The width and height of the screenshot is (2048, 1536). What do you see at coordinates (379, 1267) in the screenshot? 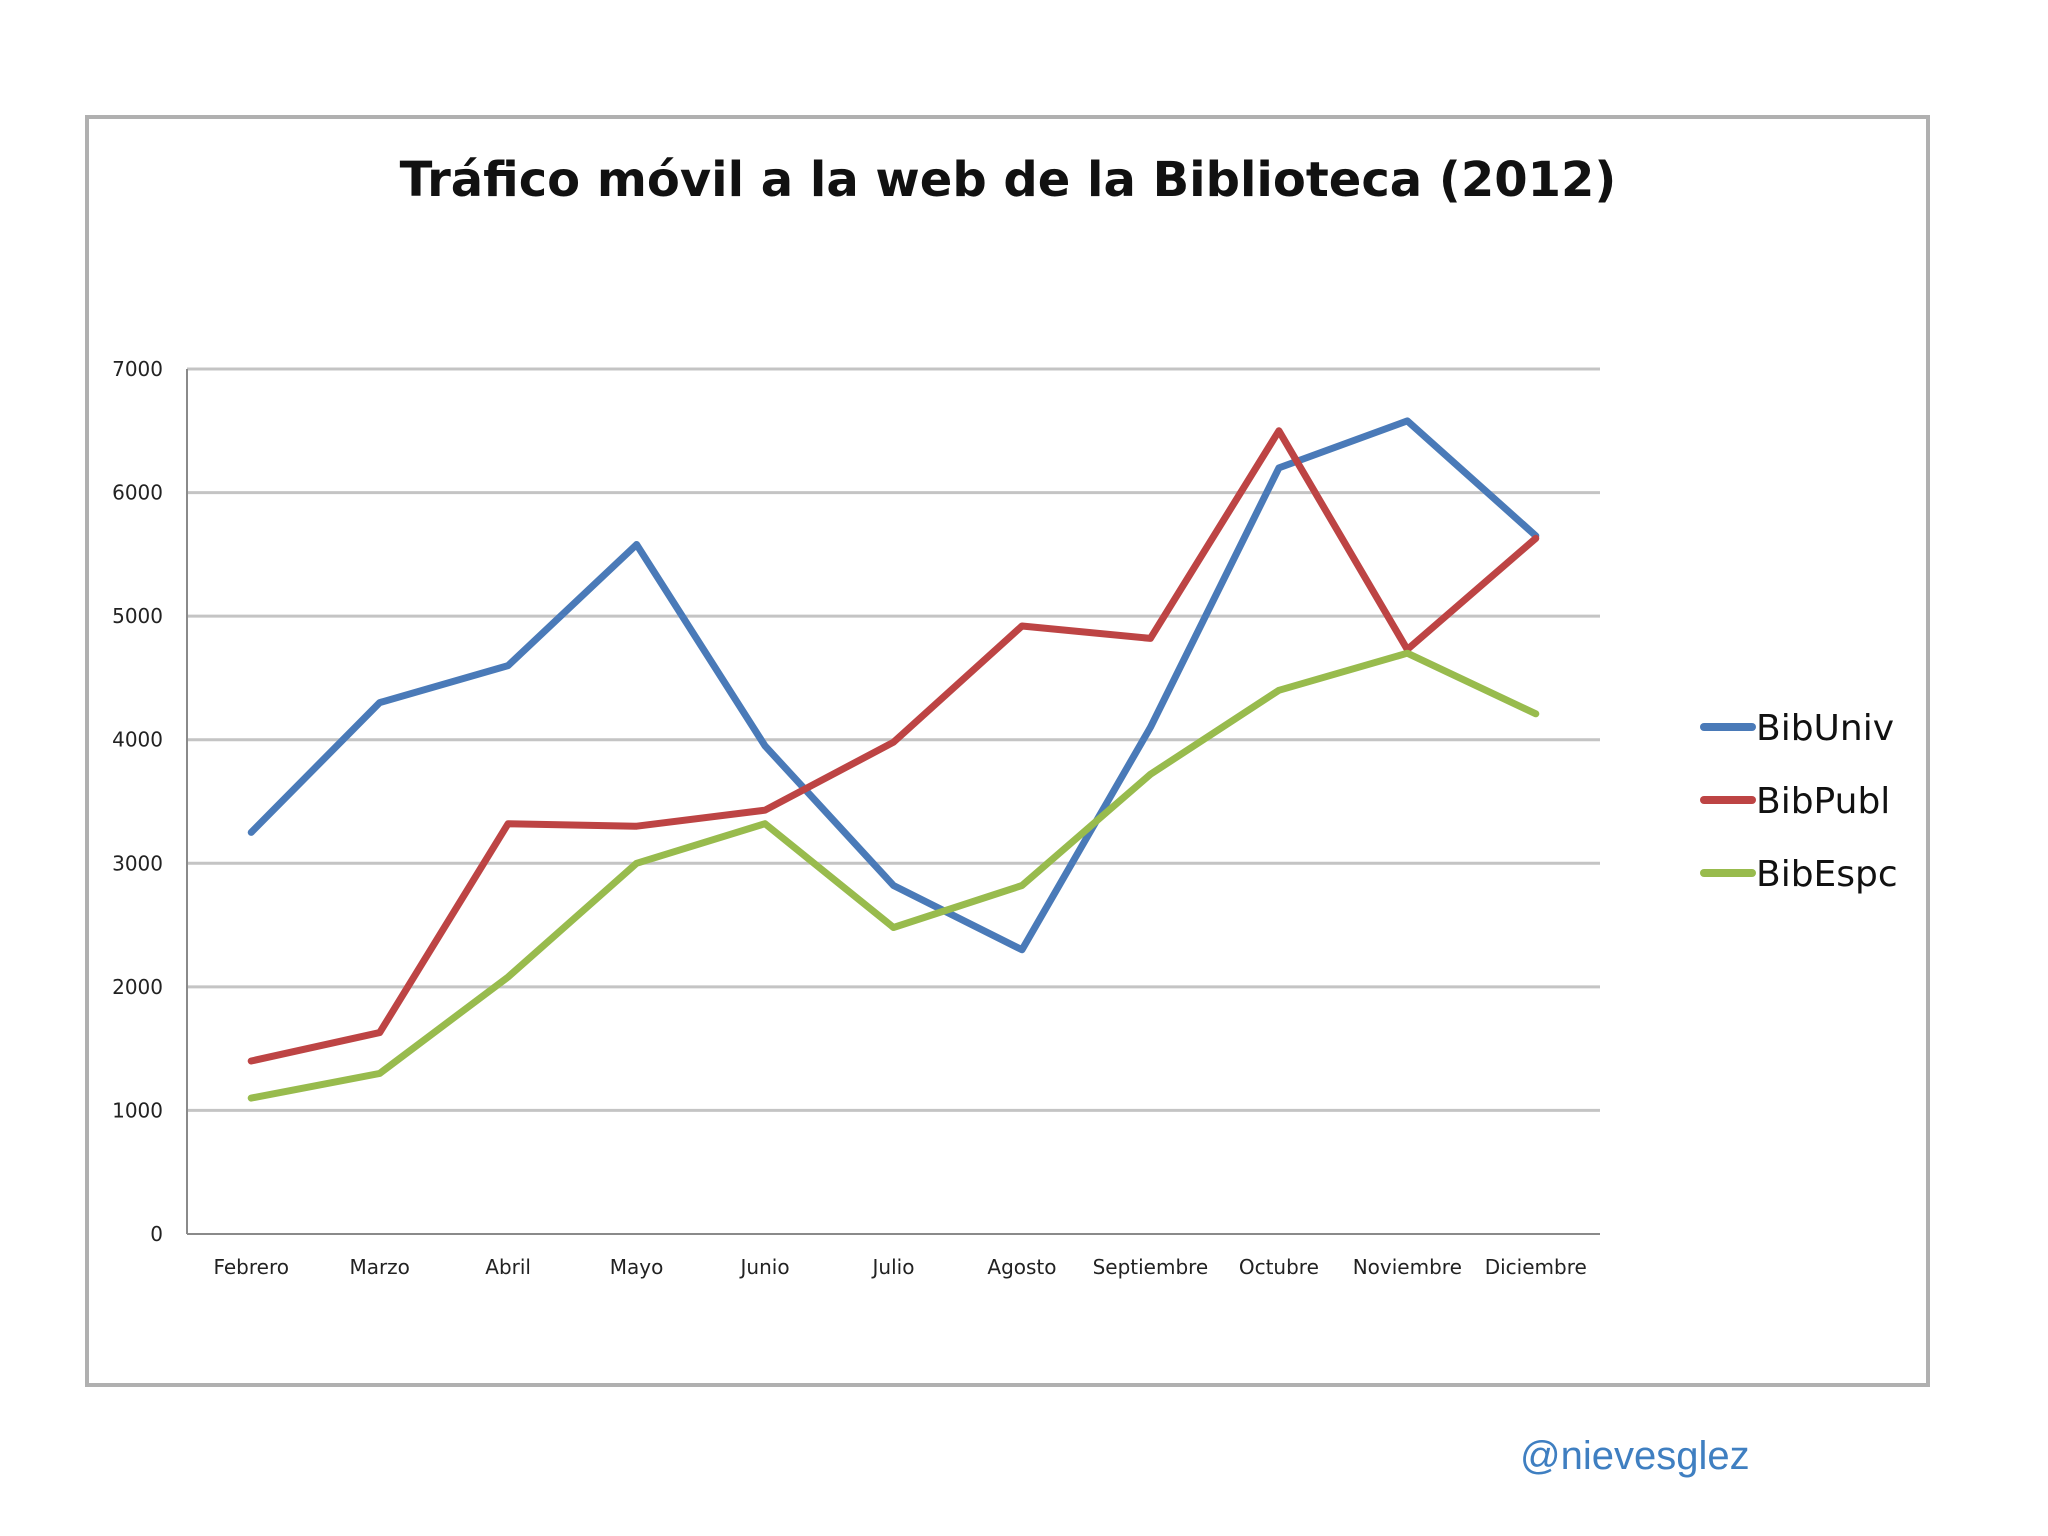
I see `x-tick-label: Marzo` at bounding box center [379, 1267].